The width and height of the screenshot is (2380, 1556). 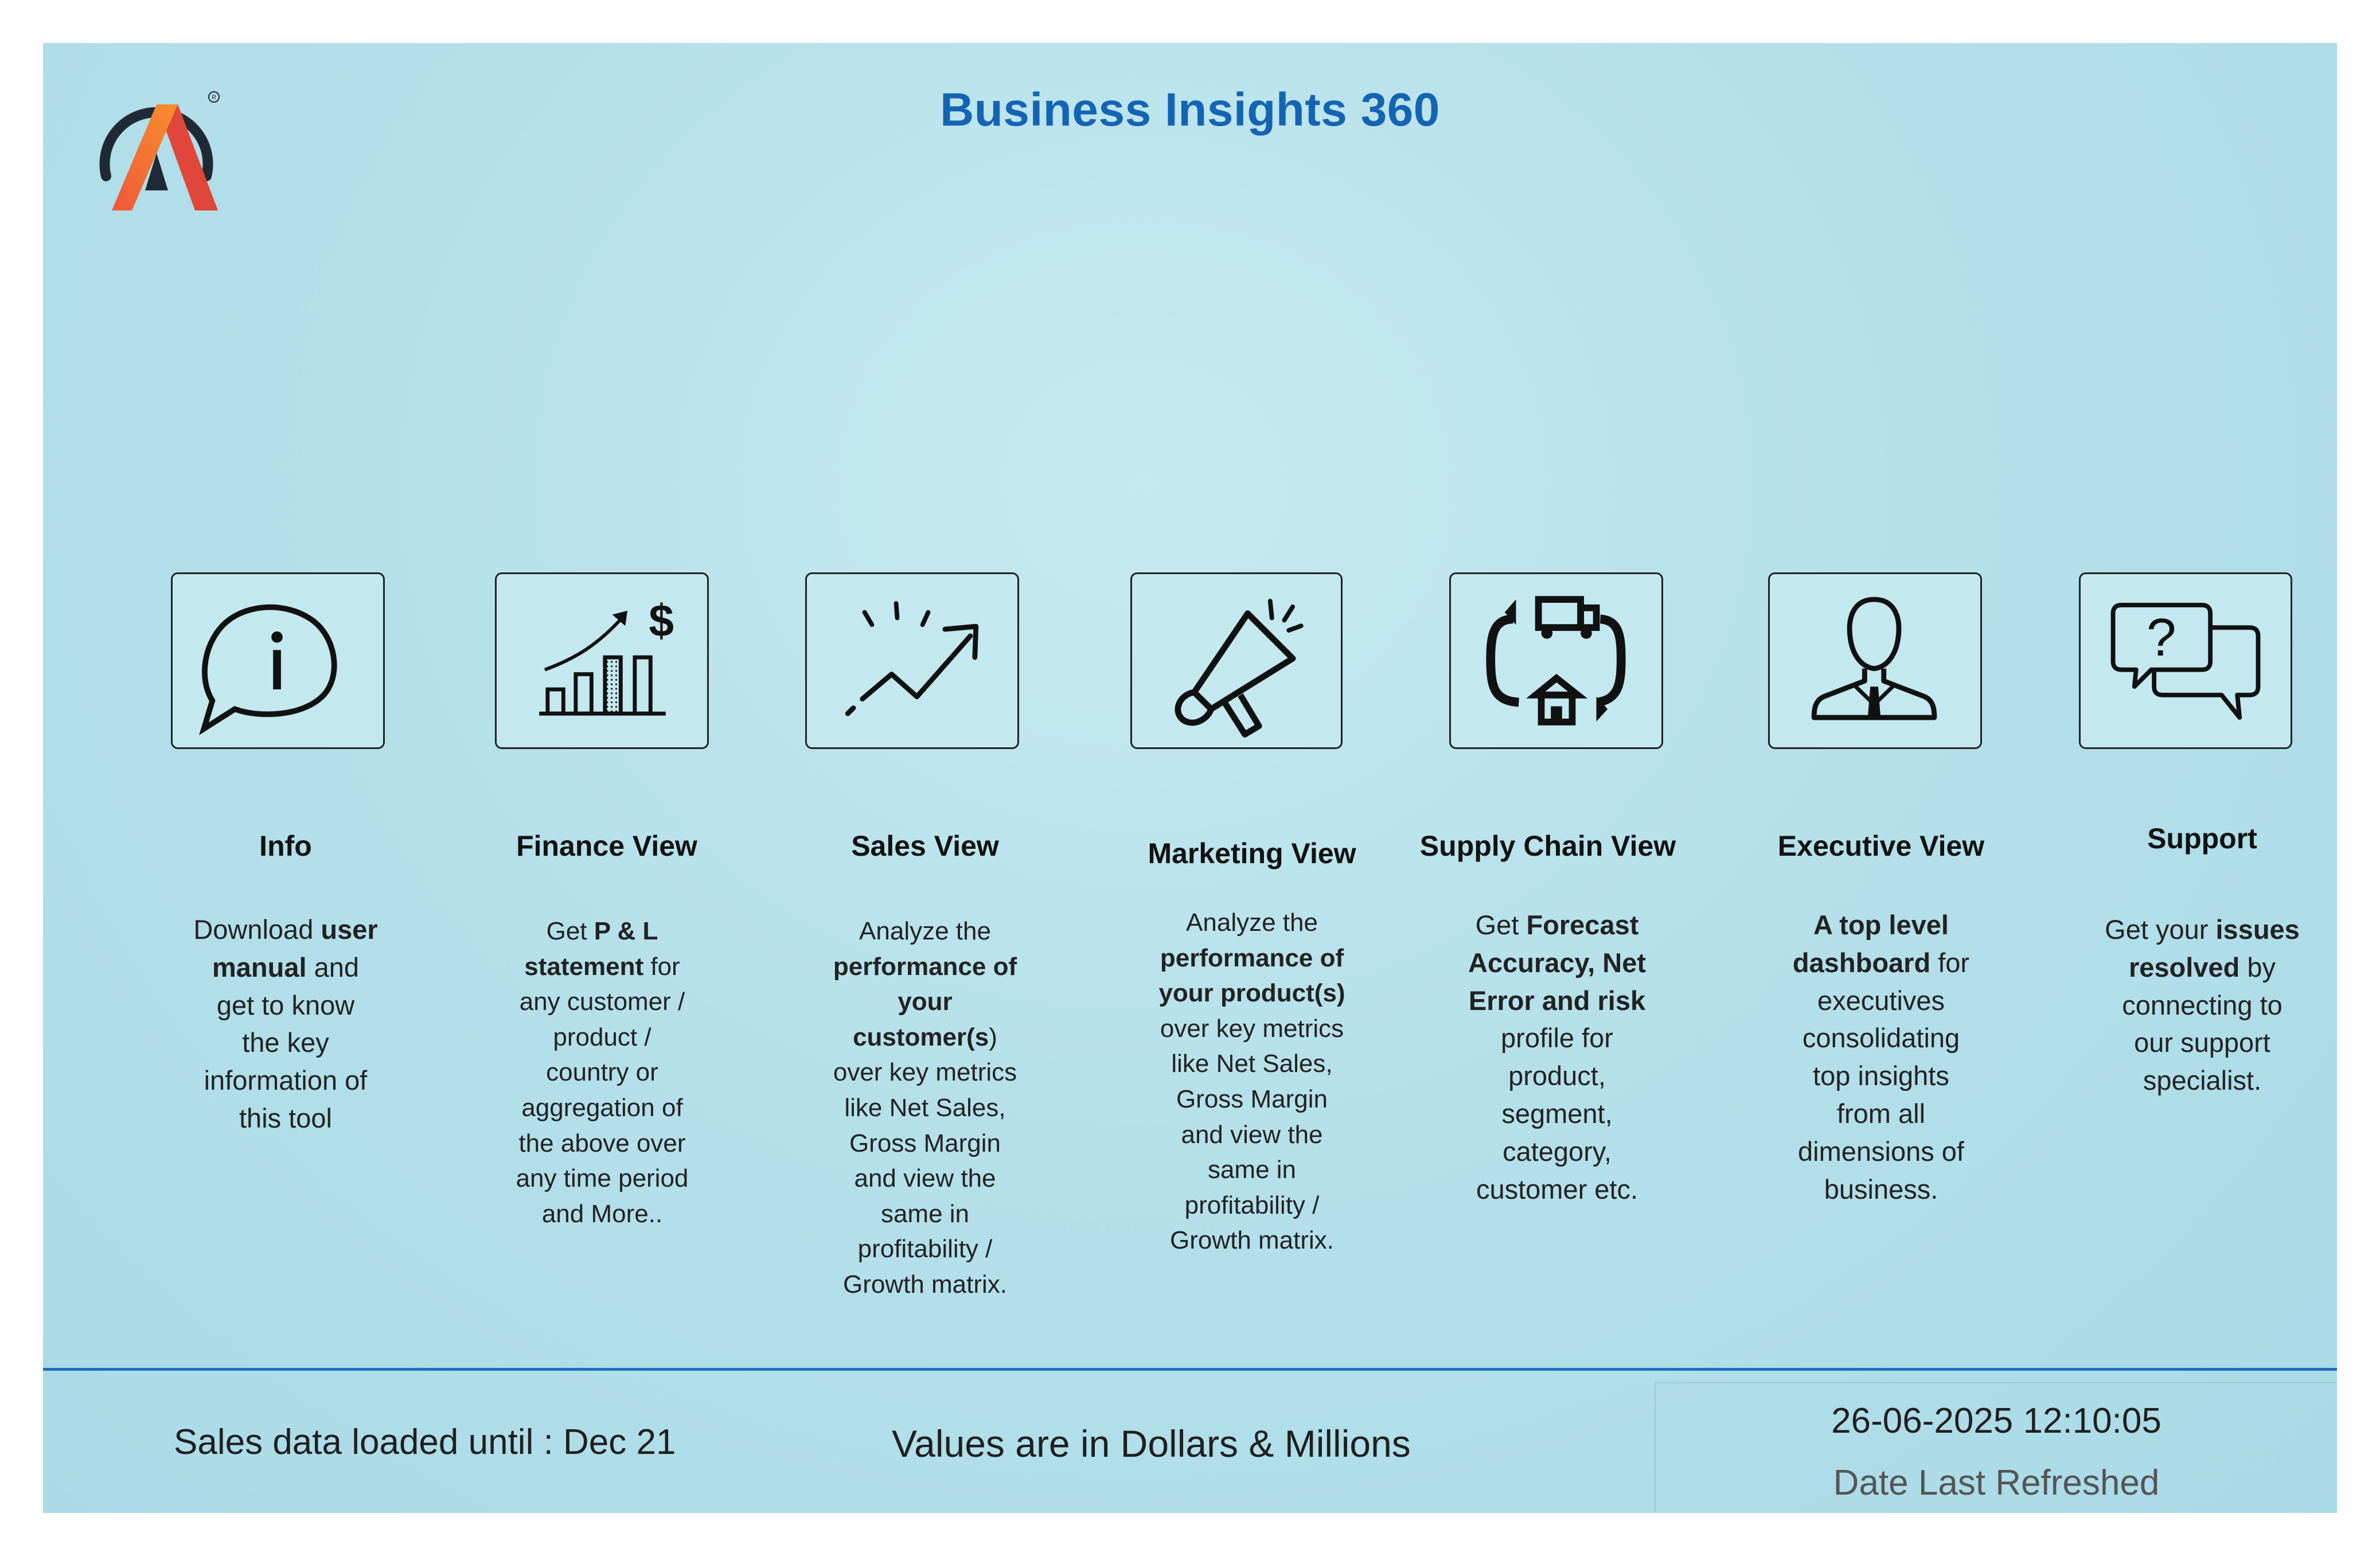 I want to click on supply-chain-view-nav-button, so click(x=1556, y=660).